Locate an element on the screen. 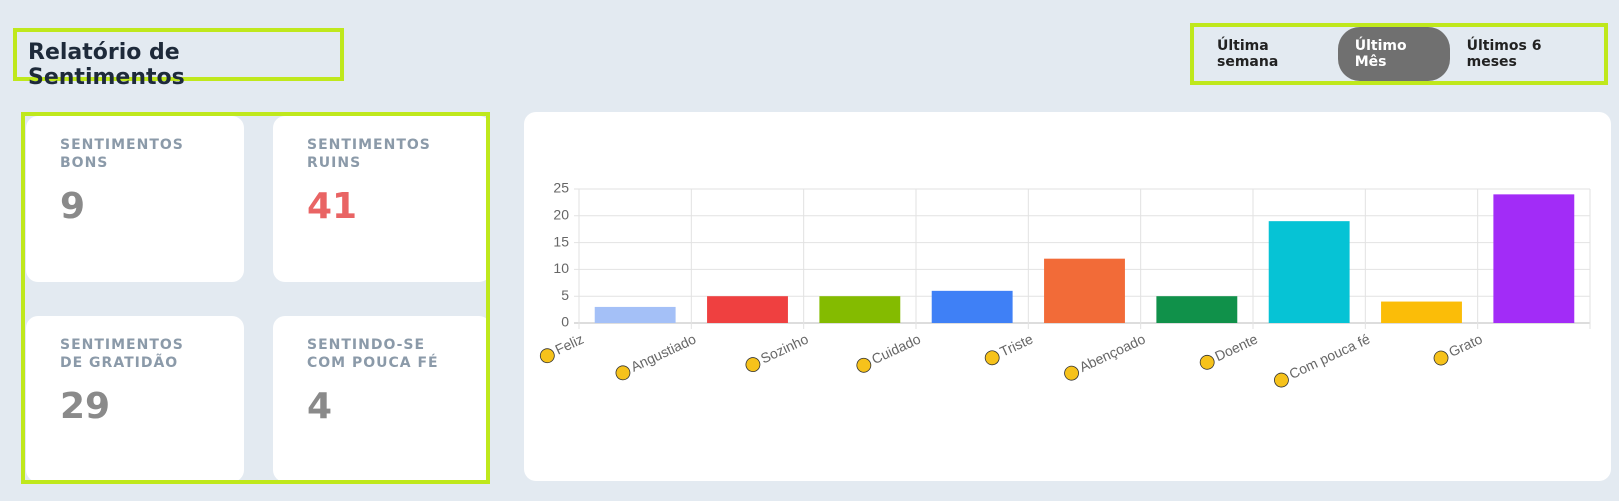 This screenshot has width=1619, height=501. x-tick-label: Triste is located at coordinates (1016, 344).